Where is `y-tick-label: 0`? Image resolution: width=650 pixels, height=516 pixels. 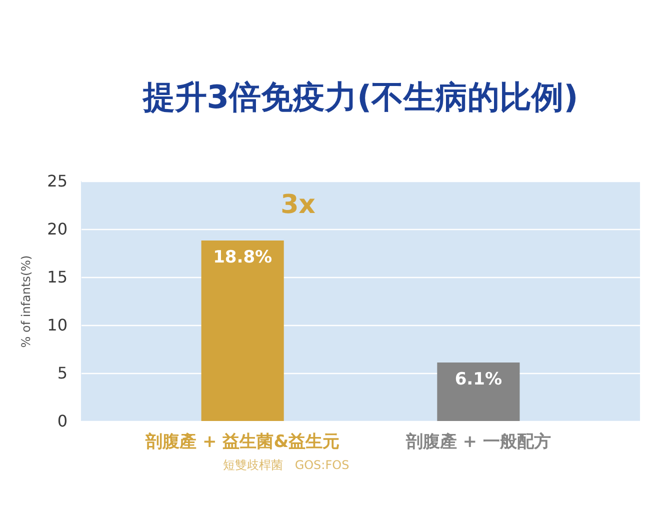
y-tick-label: 0 is located at coordinates (62, 421).